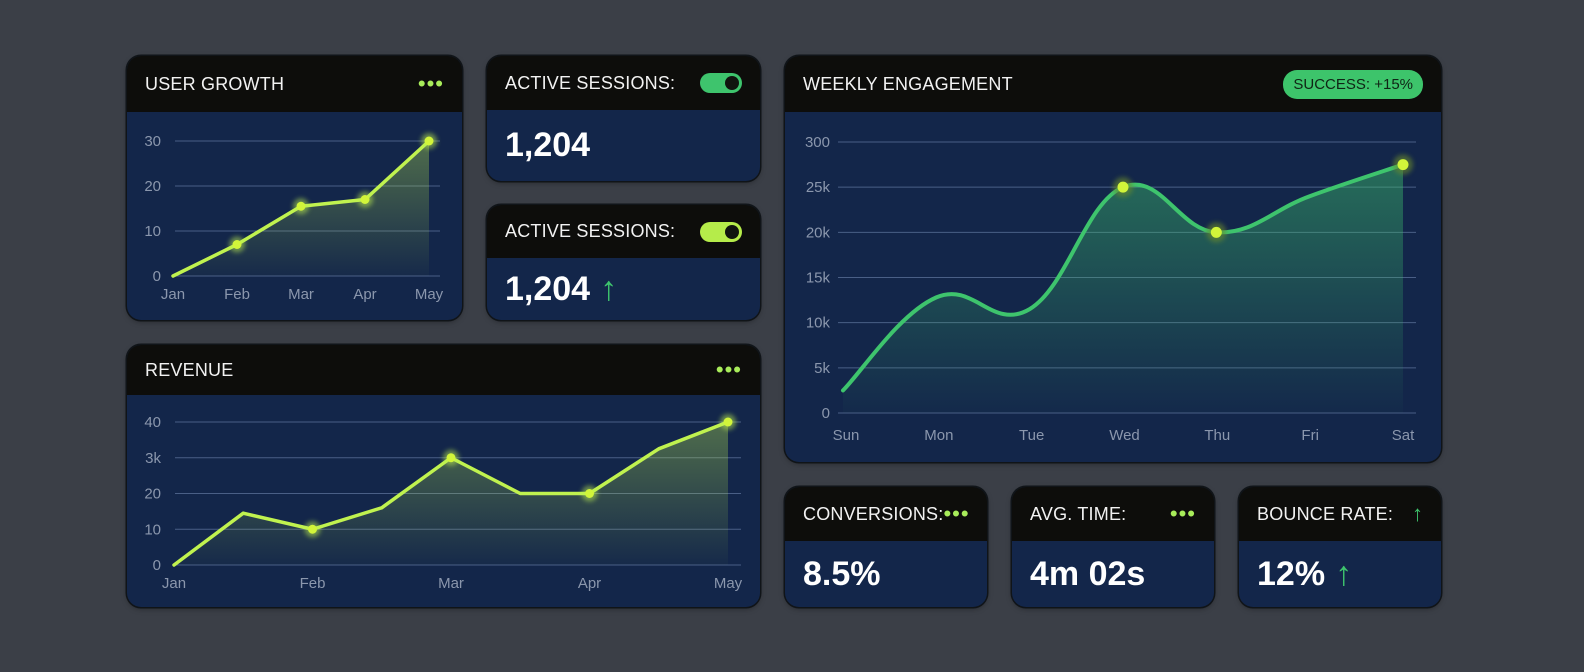 This screenshot has width=1584, height=672. I want to click on avg-time-value: 4m 02s, so click(1087, 574).